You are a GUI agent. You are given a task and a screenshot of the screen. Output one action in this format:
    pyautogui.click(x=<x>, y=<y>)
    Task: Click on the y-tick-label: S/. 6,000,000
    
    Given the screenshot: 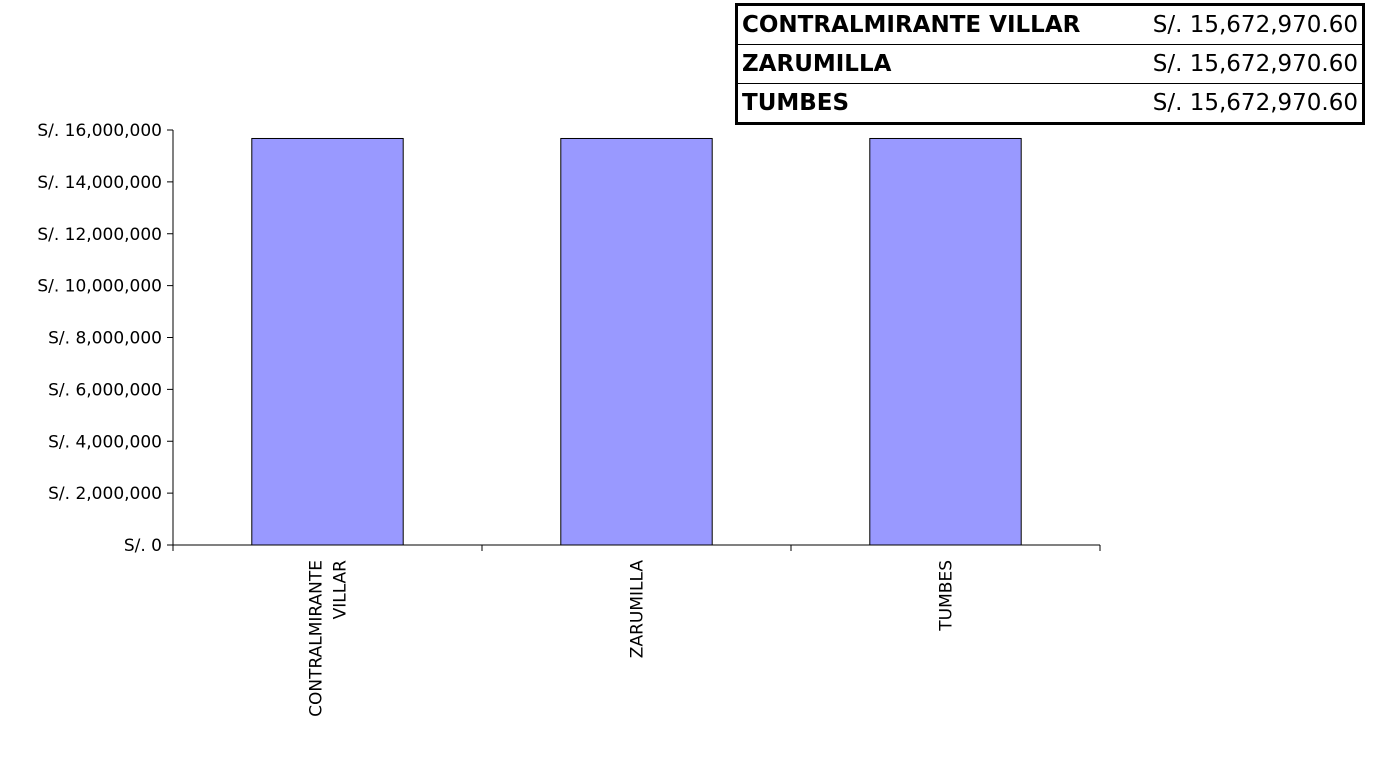 What is the action you would take?
    pyautogui.click(x=105, y=390)
    